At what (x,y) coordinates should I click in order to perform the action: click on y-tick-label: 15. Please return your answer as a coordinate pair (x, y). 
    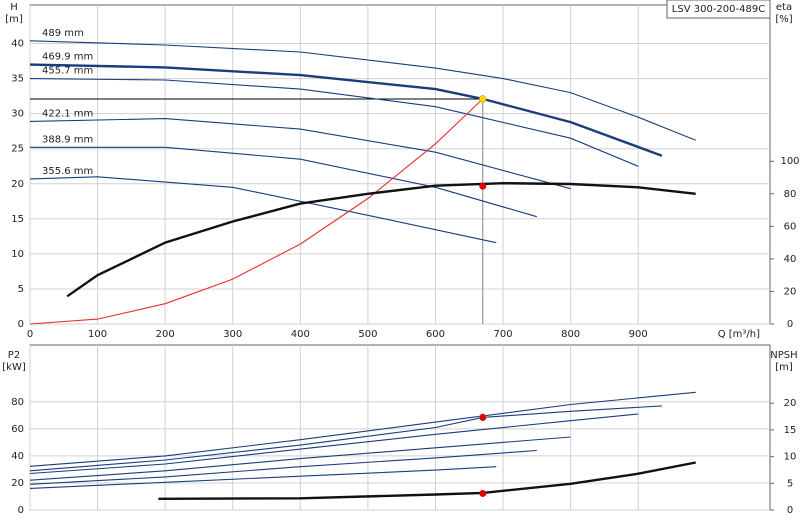
    Looking at the image, I should click on (17, 219).